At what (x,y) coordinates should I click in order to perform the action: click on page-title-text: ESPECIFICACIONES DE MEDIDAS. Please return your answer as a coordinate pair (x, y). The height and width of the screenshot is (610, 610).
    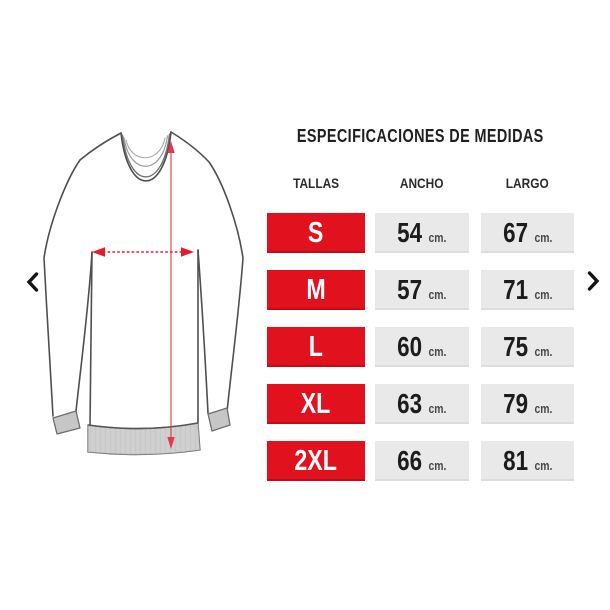
    Looking at the image, I should click on (420, 136).